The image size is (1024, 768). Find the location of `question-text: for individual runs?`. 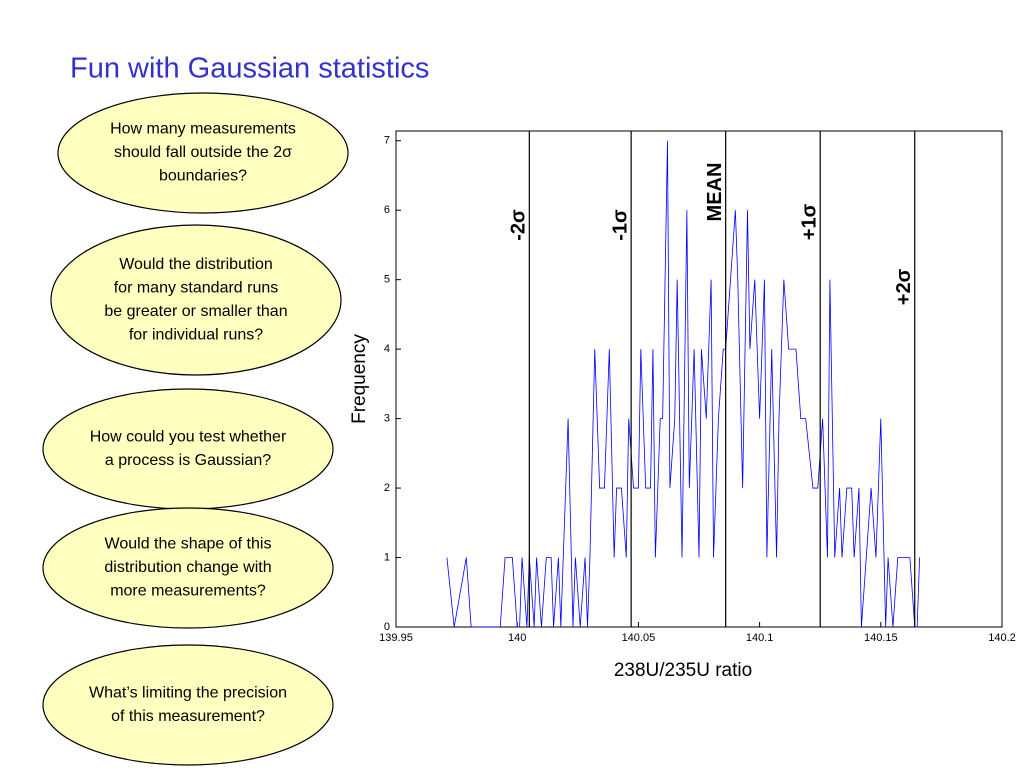

question-text: for individual runs? is located at coordinates (196, 334).